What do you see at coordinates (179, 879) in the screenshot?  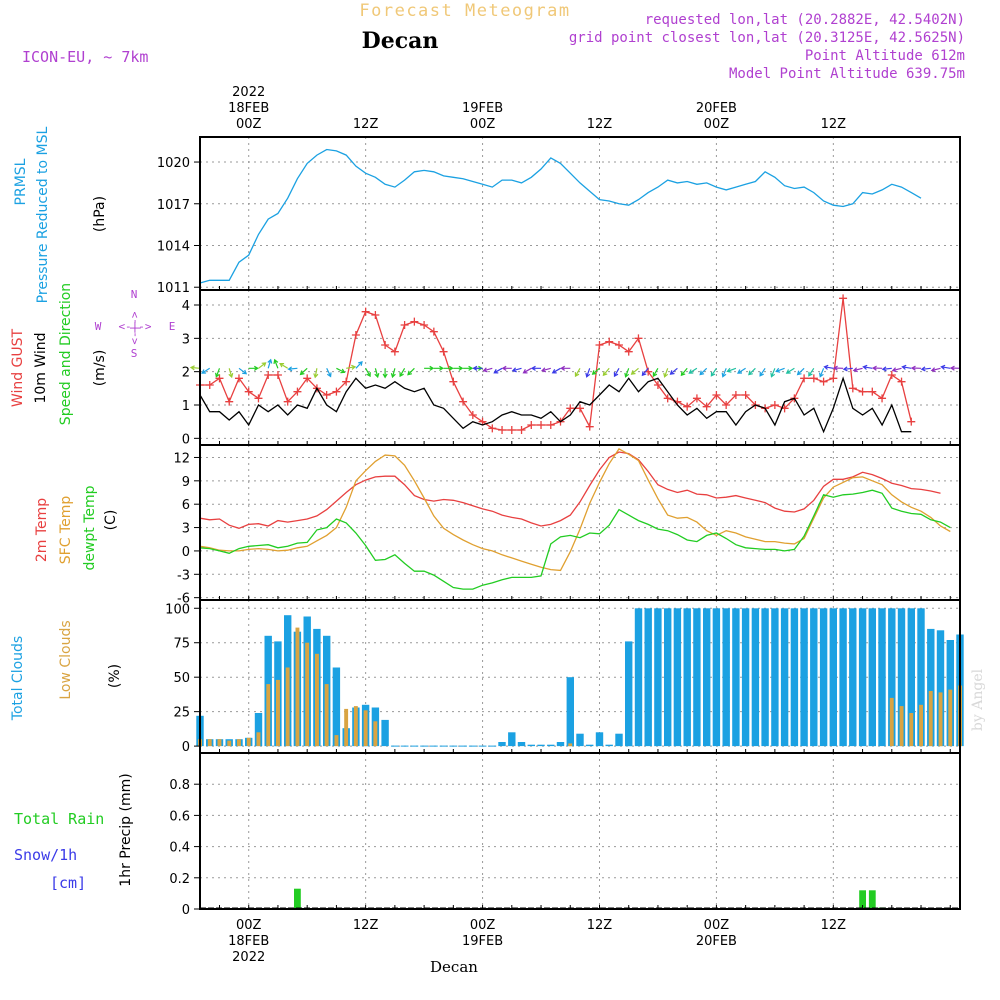 I see `y-tick-label: 0.2` at bounding box center [179, 879].